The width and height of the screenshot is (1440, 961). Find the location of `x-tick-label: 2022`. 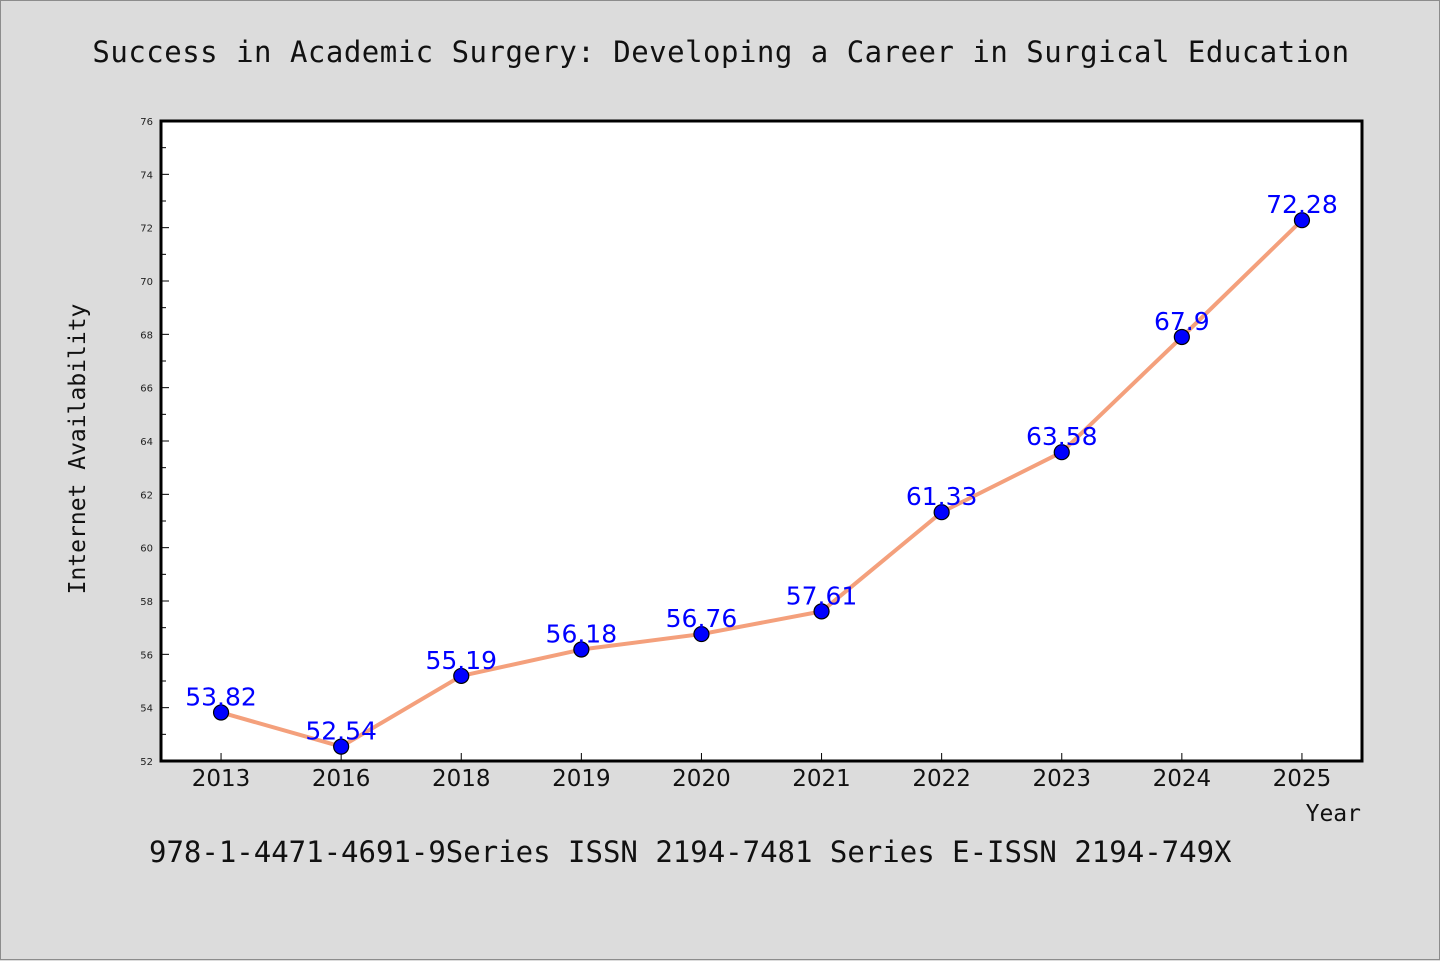

x-tick-label: 2022 is located at coordinates (941, 779).